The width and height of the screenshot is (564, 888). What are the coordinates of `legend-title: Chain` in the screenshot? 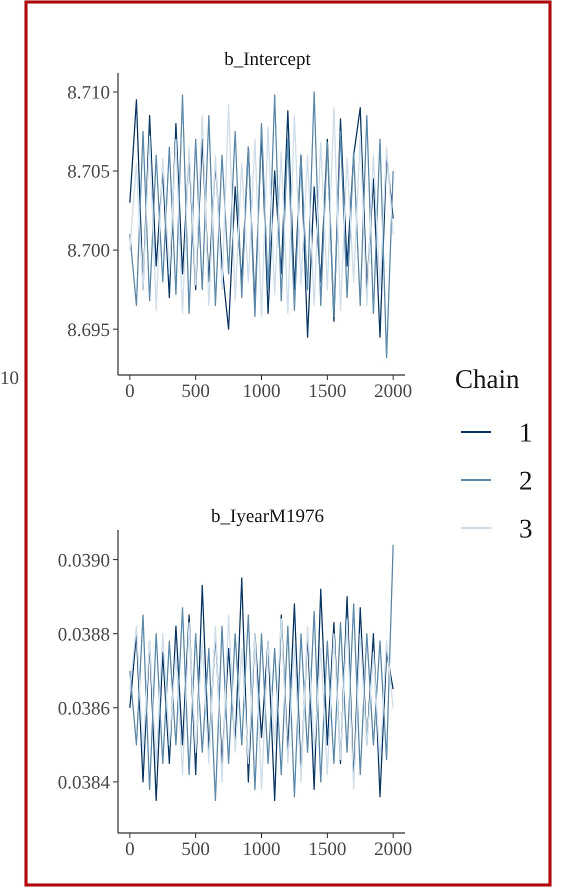 It's located at (487, 379).